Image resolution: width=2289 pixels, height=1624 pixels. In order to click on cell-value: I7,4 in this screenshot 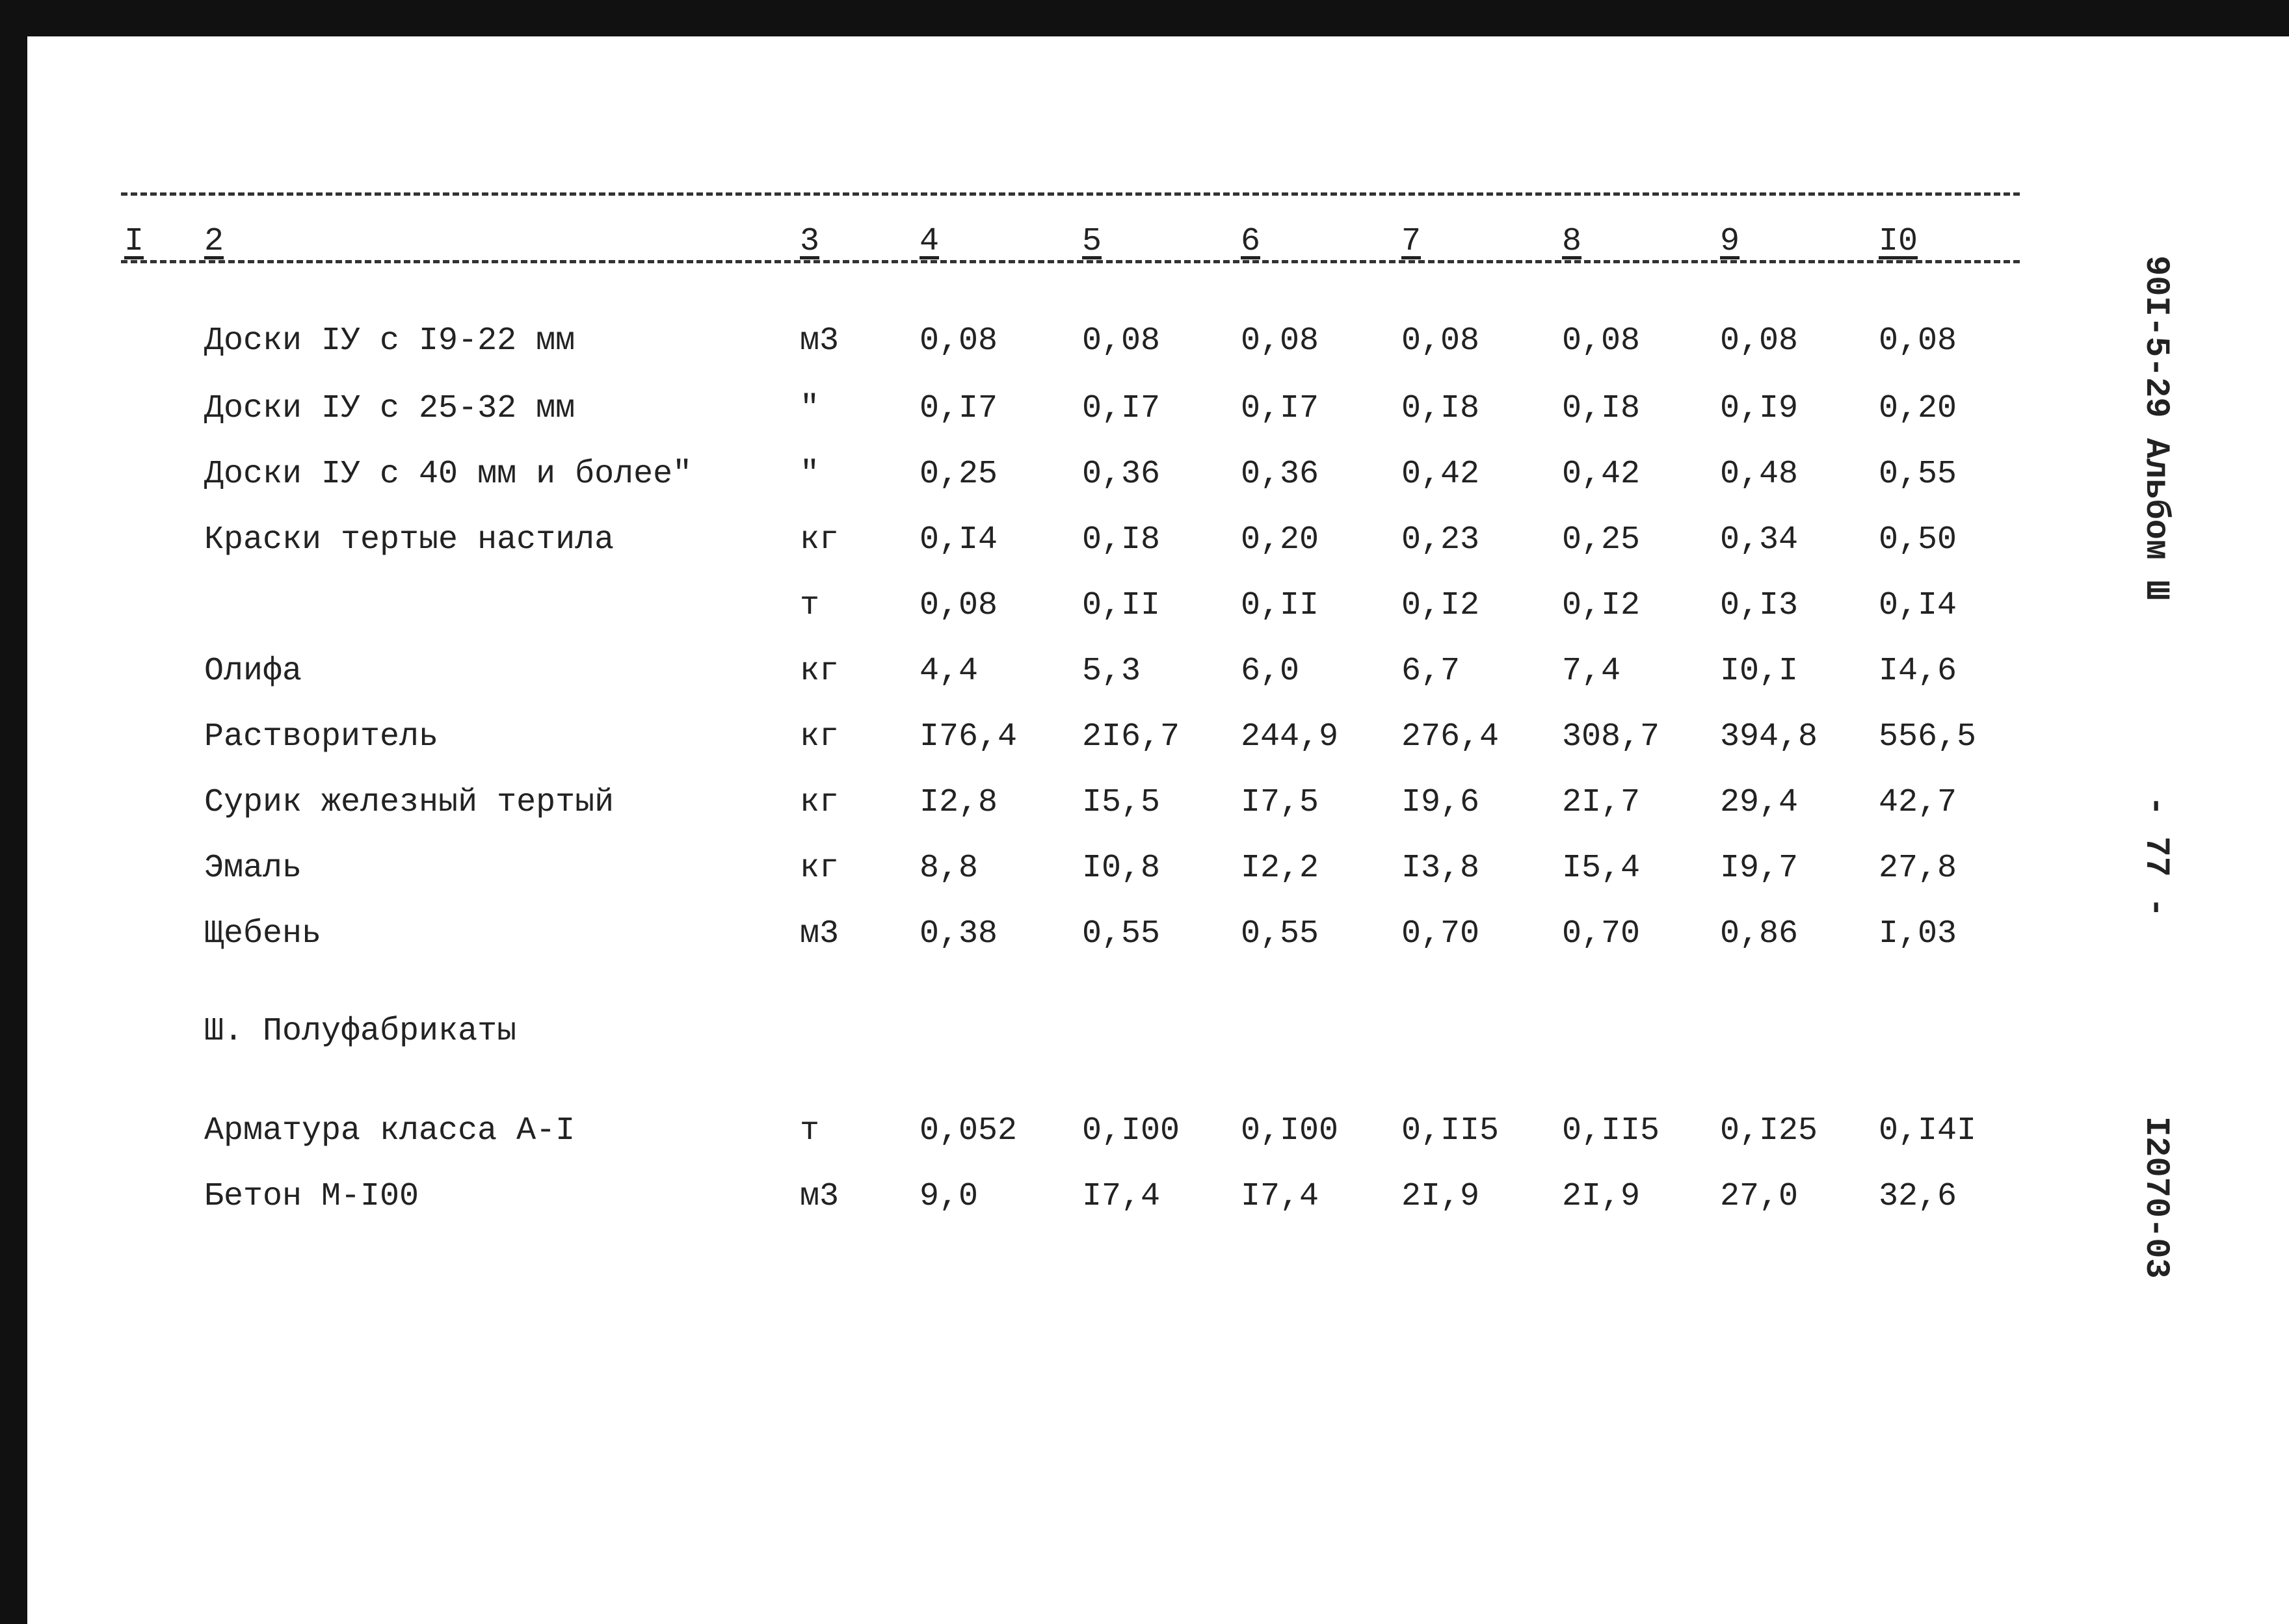, I will do `click(1121, 1196)`.